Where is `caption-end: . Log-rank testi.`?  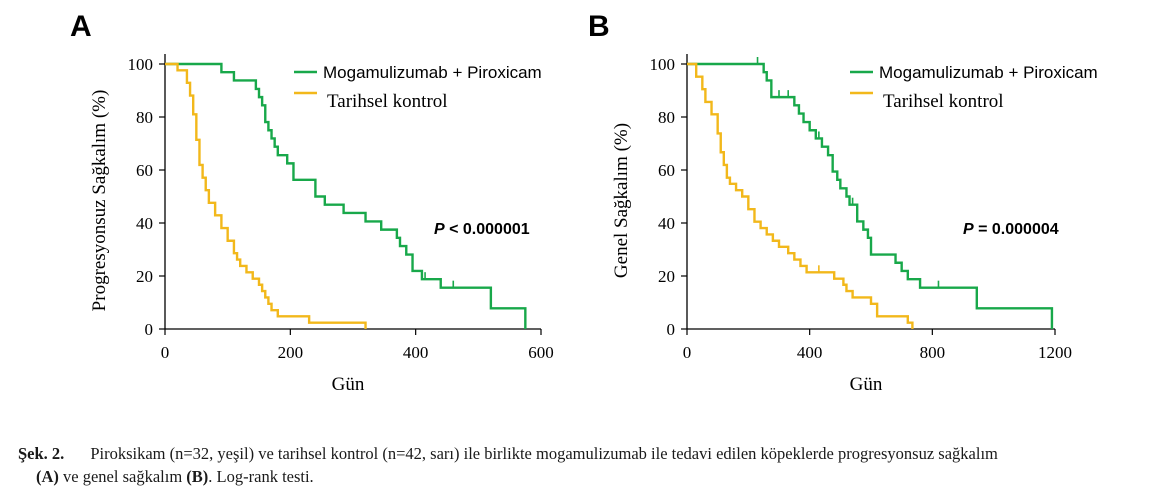 caption-end: . Log-rank testi. is located at coordinates (261, 476).